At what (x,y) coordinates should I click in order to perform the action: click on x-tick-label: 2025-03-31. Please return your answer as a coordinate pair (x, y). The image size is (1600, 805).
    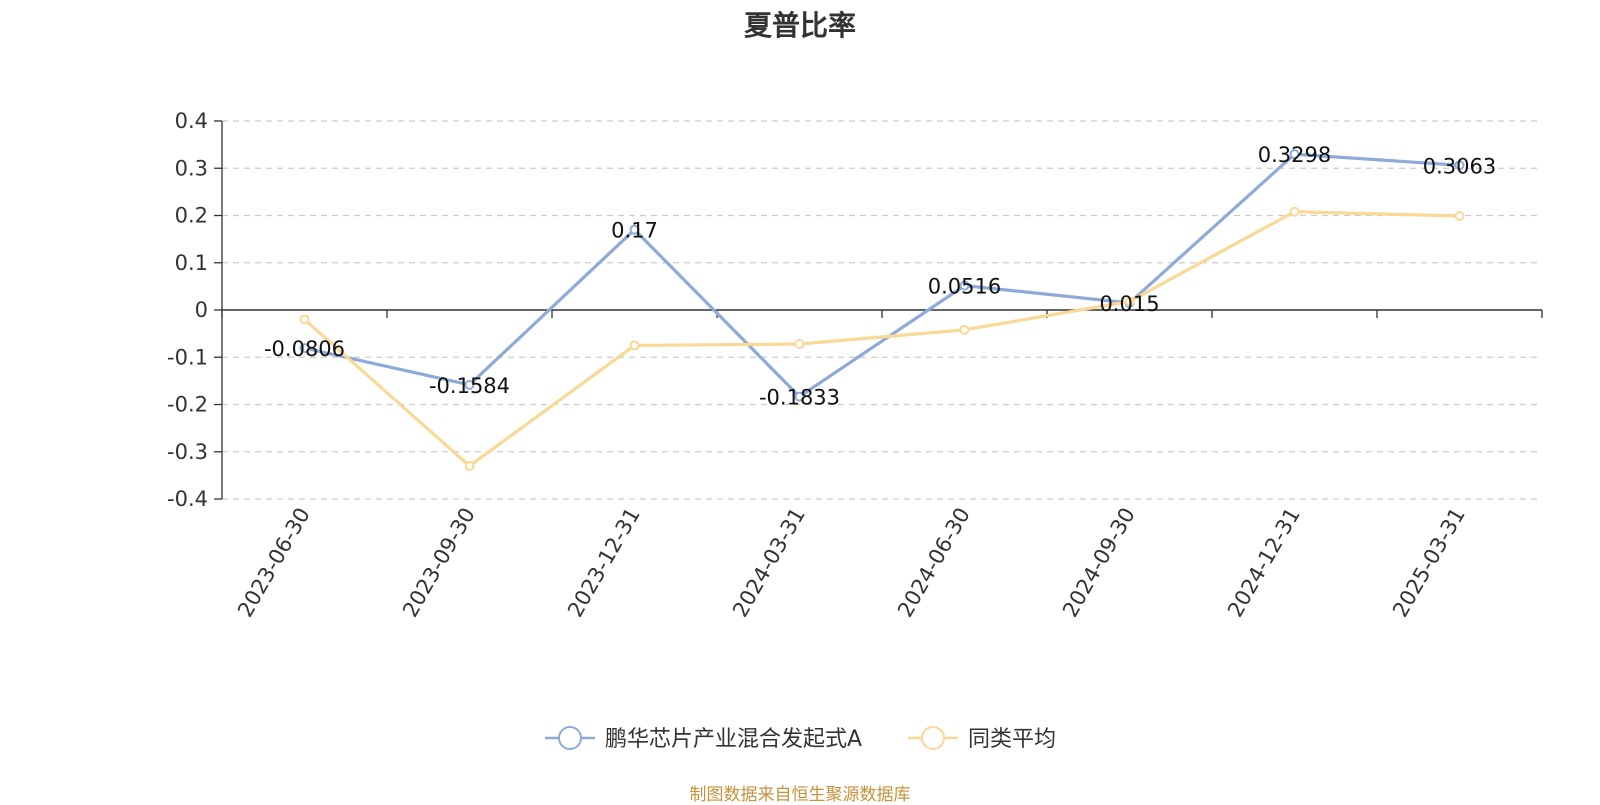
    Looking at the image, I should click on (1429, 563).